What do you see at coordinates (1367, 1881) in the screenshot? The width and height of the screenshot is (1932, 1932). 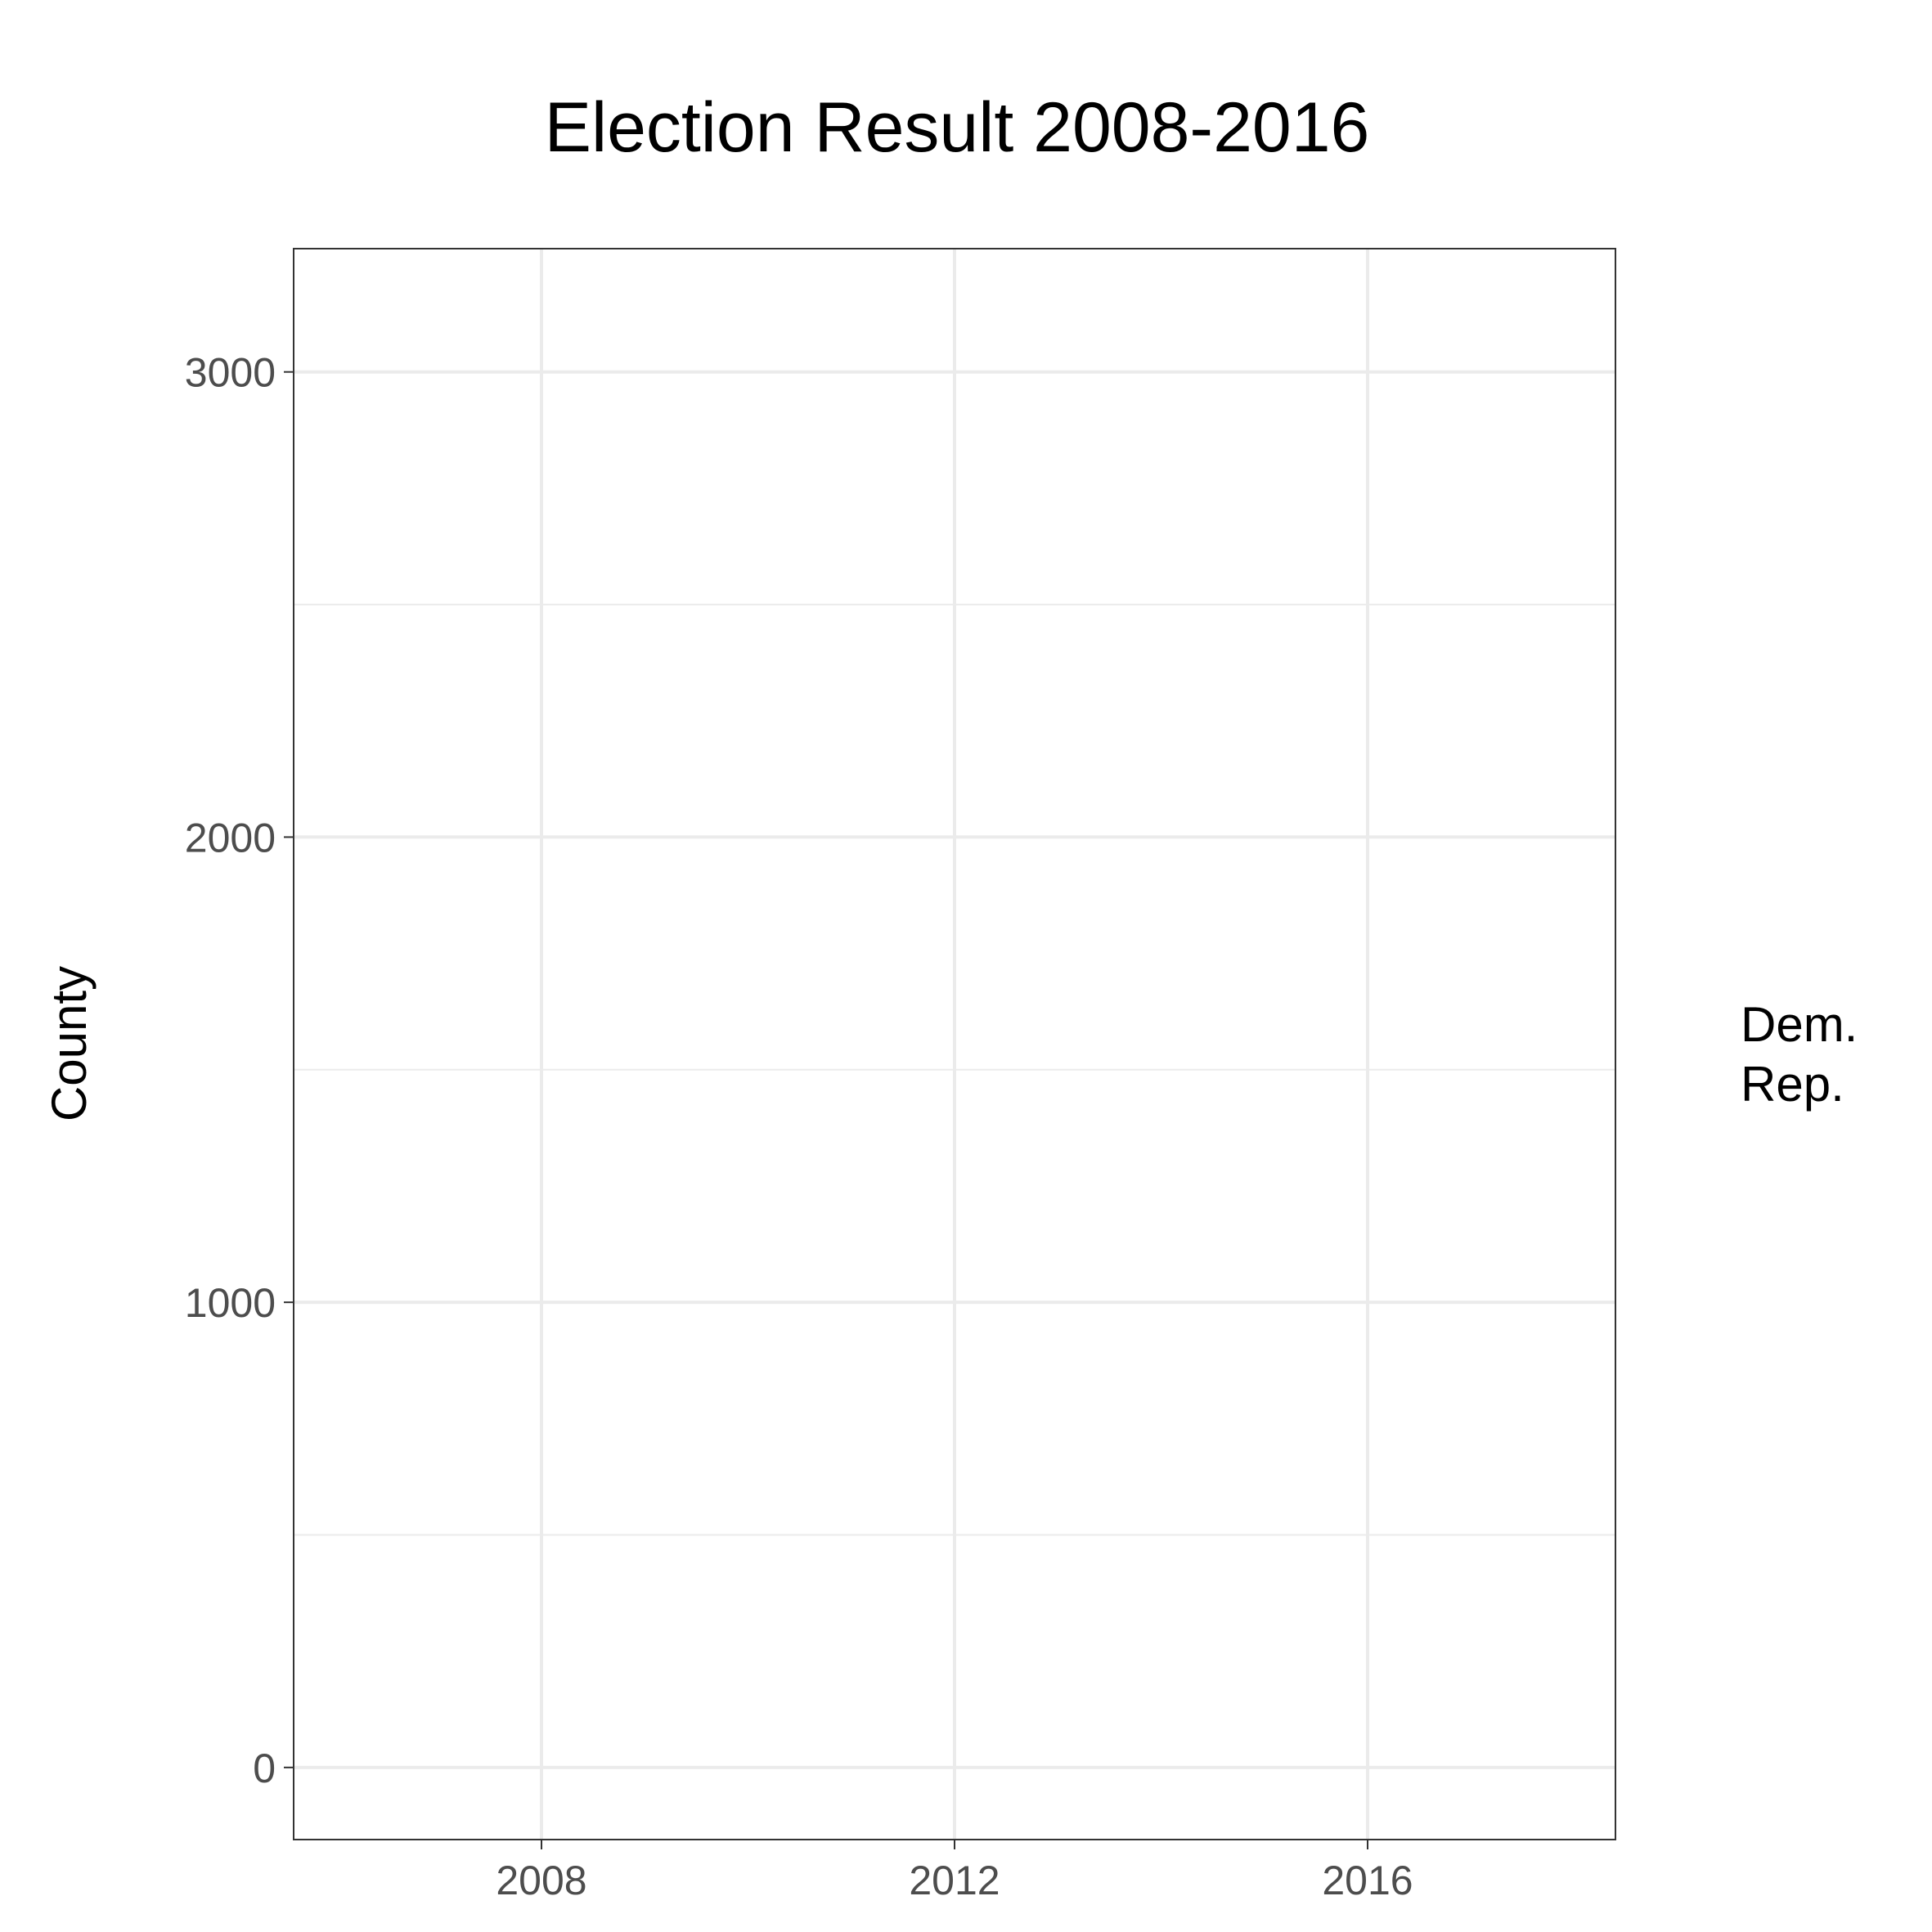 I see `x-tick-label: 2016` at bounding box center [1367, 1881].